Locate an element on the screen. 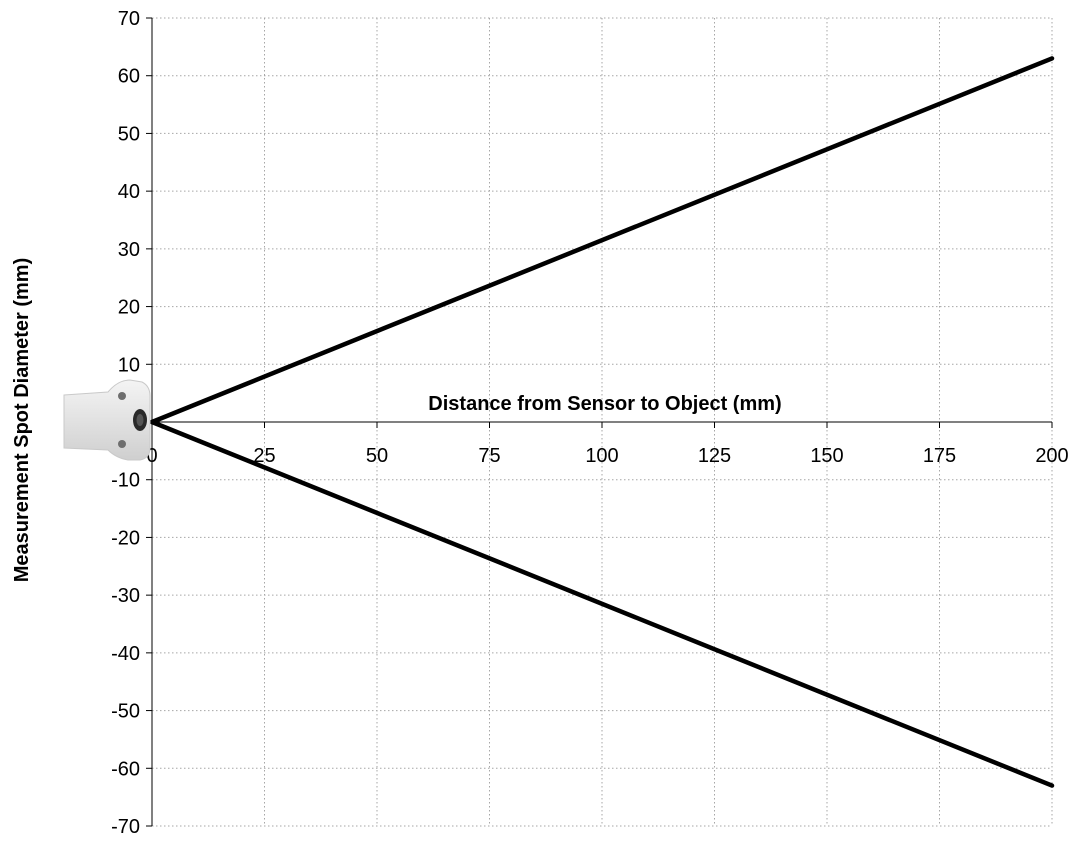 The width and height of the screenshot is (1078, 841). x-tick-label: 50 is located at coordinates (377, 456).